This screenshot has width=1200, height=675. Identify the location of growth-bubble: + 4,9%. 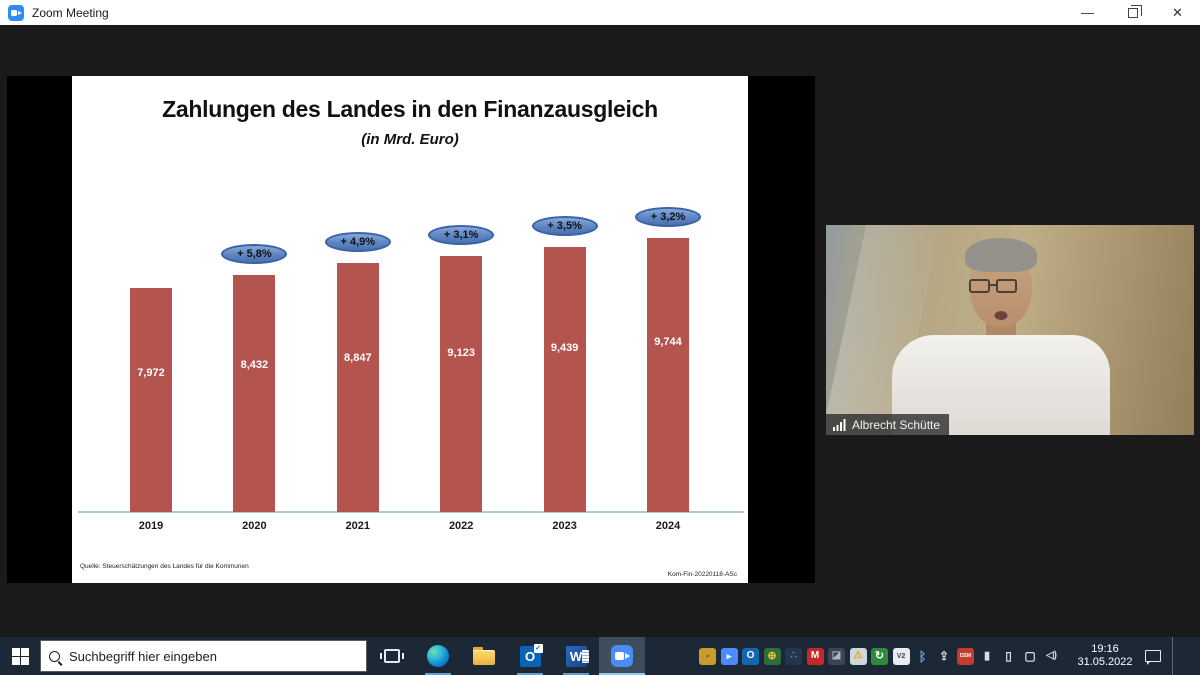
(357, 242).